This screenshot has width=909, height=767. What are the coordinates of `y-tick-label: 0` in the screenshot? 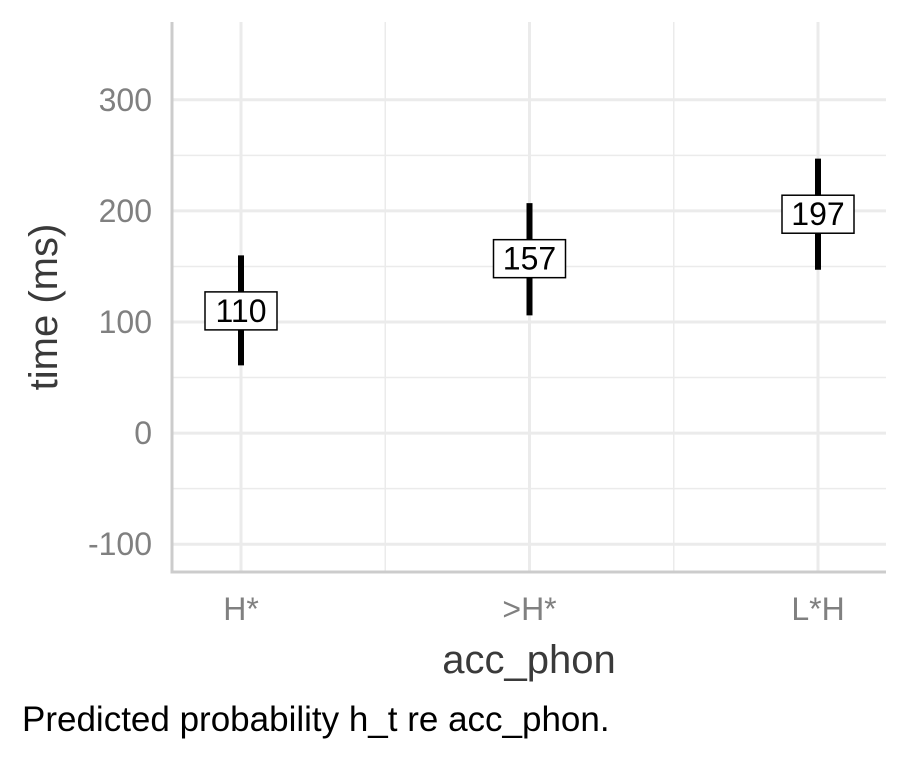 It's located at (143, 433).